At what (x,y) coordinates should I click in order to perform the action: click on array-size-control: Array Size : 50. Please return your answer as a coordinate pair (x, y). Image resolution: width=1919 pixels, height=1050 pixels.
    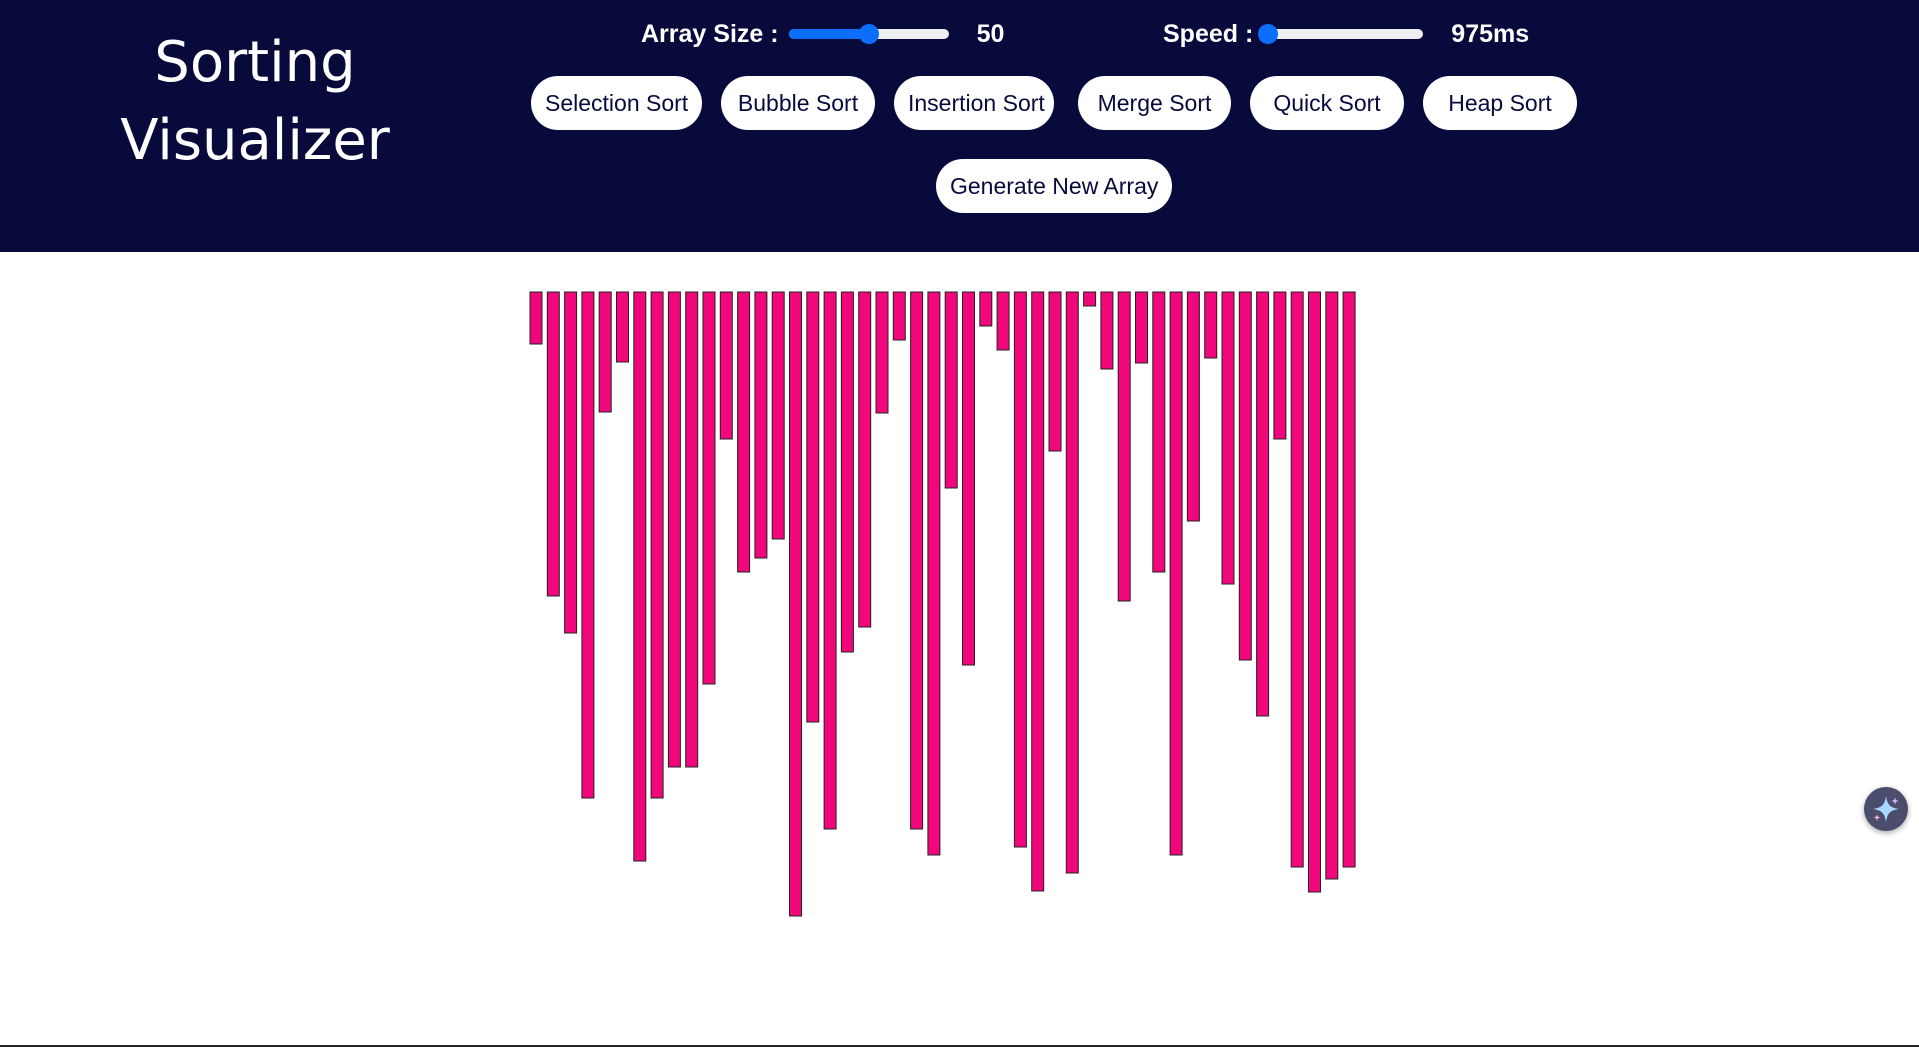
    Looking at the image, I should click on (822, 34).